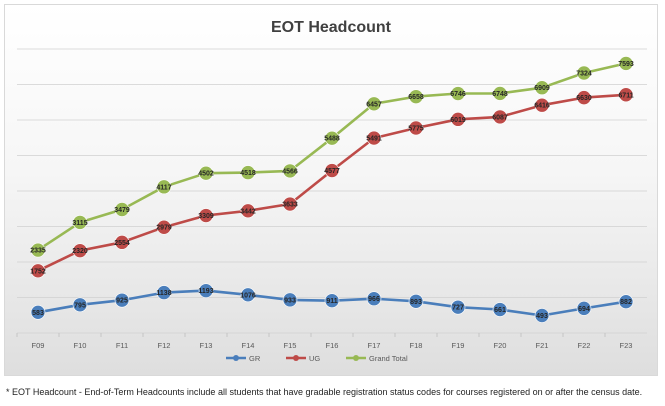 The height and width of the screenshot is (406, 665). What do you see at coordinates (500, 345) in the screenshot?
I see `x-tick-label: F20` at bounding box center [500, 345].